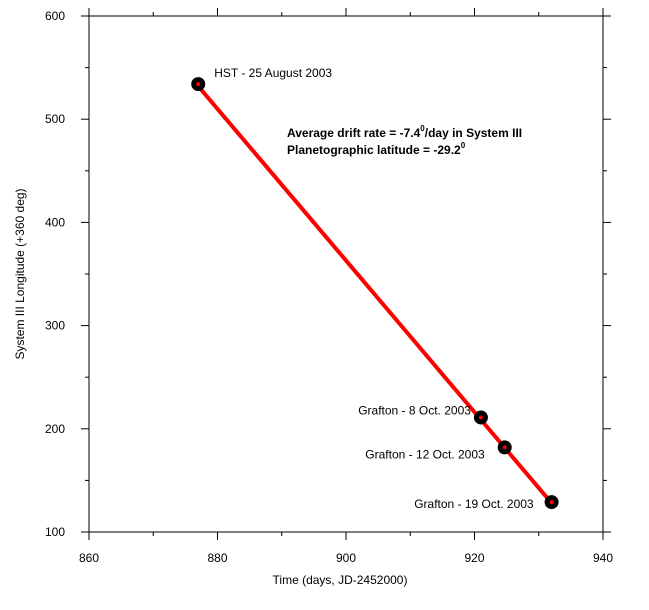 This screenshot has height=610, width=649. What do you see at coordinates (217, 558) in the screenshot?
I see `x-tick-label: 880` at bounding box center [217, 558].